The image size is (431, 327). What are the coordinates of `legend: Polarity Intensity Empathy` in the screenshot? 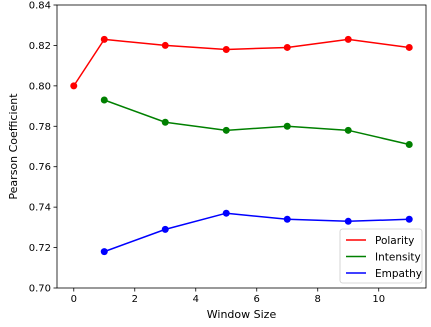 It's located at (381, 256).